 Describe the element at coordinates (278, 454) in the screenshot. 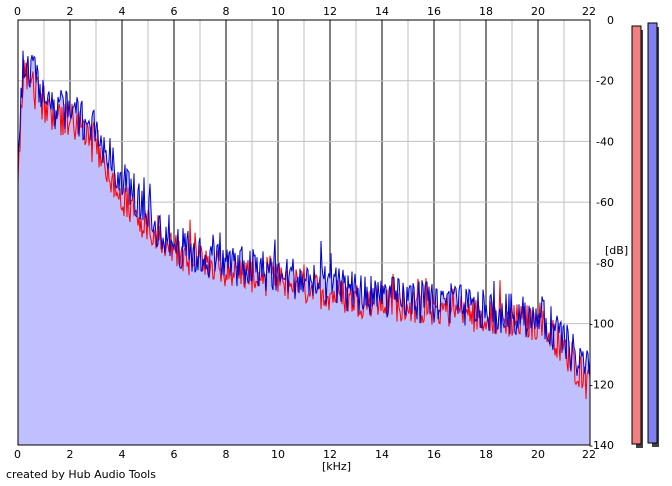

I see `x-tick-label-bottom: 10` at that location.